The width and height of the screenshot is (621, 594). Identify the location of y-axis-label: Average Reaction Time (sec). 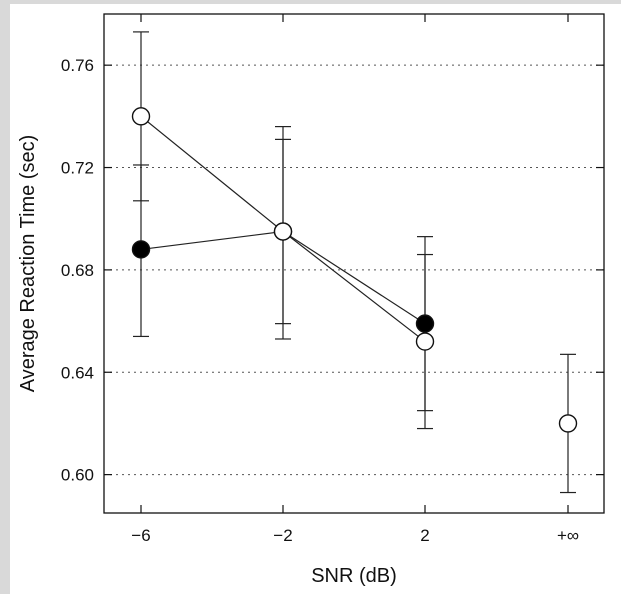
(28, 264).